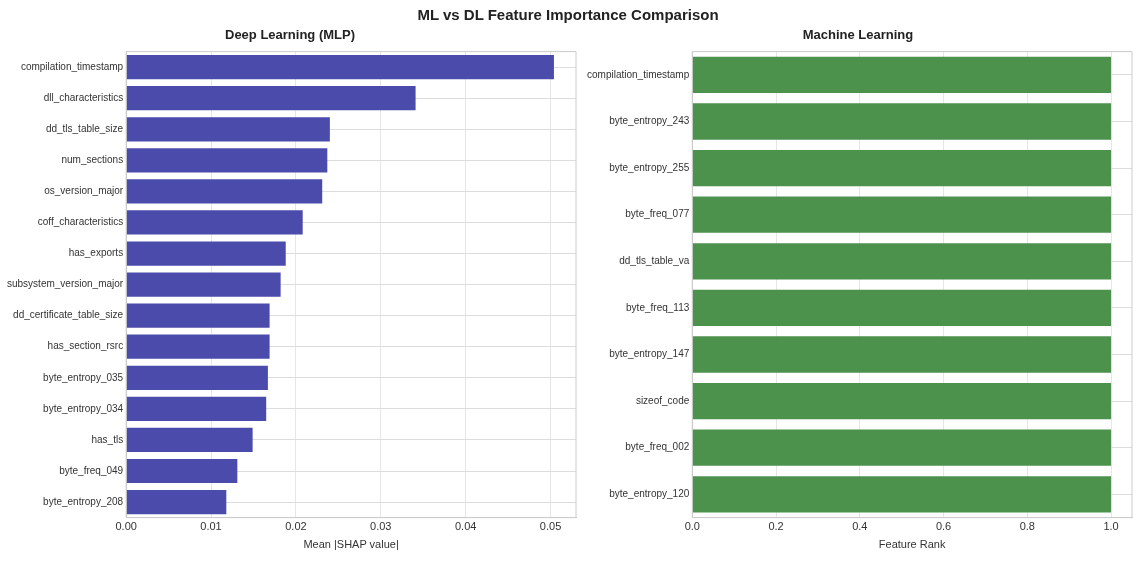  I want to click on y-tick-label: has_exports, so click(96, 253).